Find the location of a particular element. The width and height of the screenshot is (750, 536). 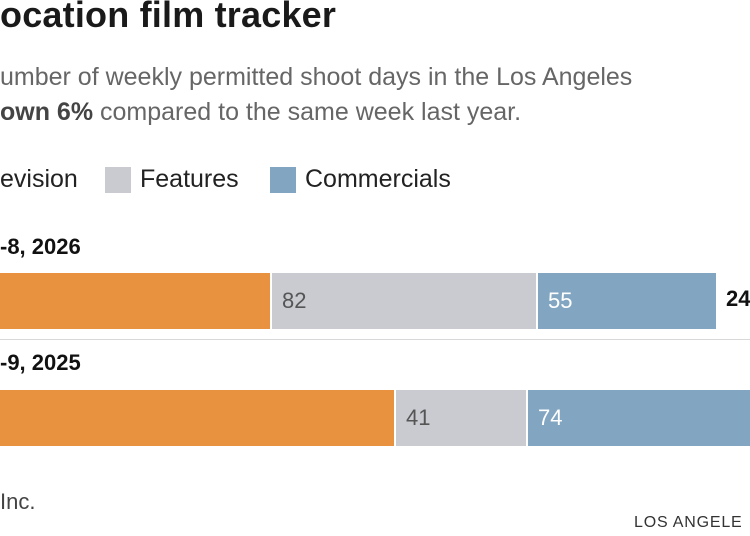

bar-2026-commercials-value: 55 is located at coordinates (560, 300).